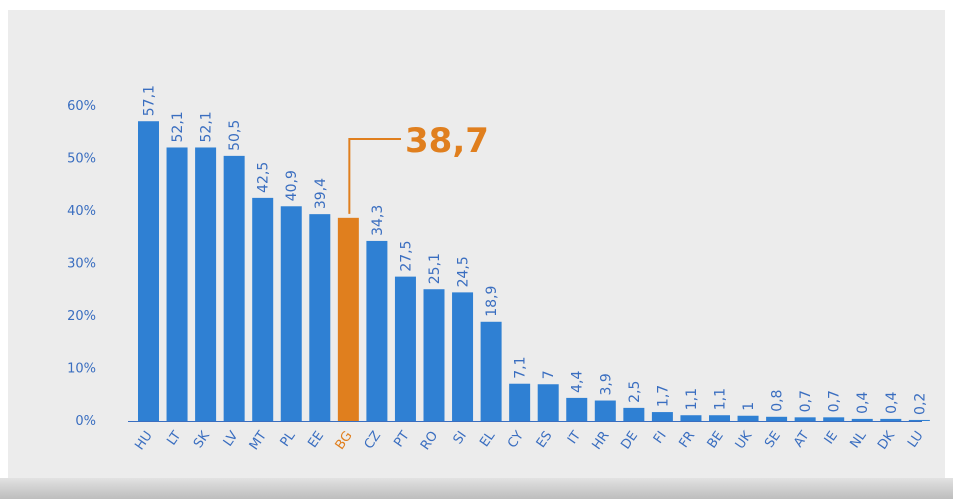 This screenshot has width=953, height=499. What do you see at coordinates (406, 255) in the screenshot?
I see `value-label: 27,5` at bounding box center [406, 255].